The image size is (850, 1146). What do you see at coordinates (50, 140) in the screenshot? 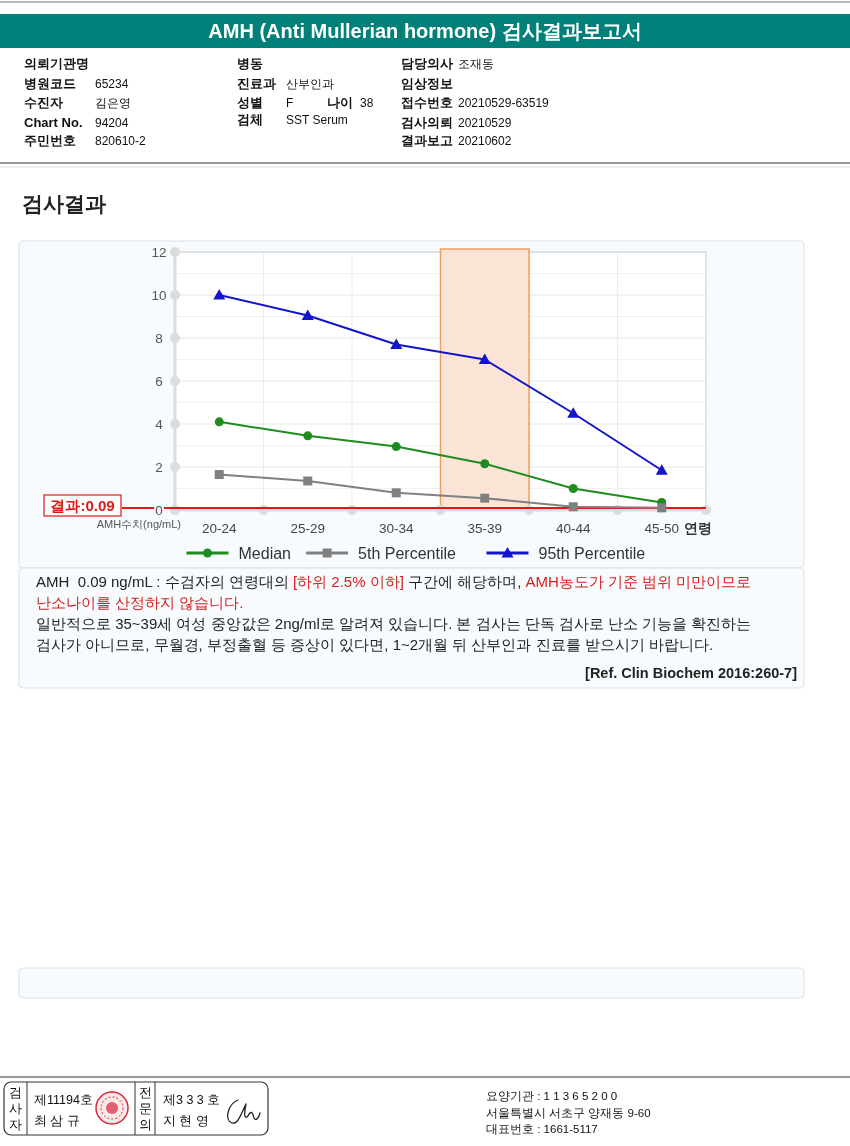
I see `text: 주민번호` at bounding box center [50, 140].